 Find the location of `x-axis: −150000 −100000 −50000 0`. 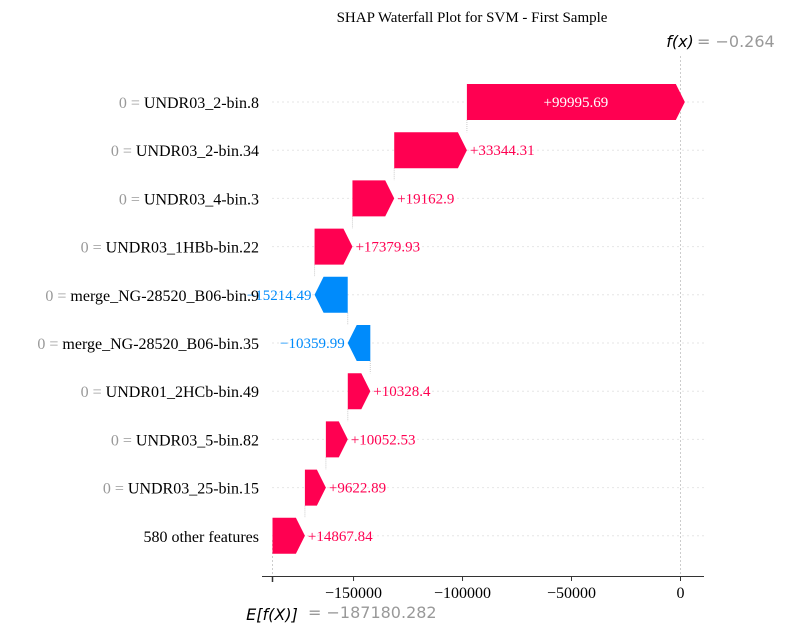

x-axis: −150000 −100000 −50000 0 is located at coordinates (483, 589).